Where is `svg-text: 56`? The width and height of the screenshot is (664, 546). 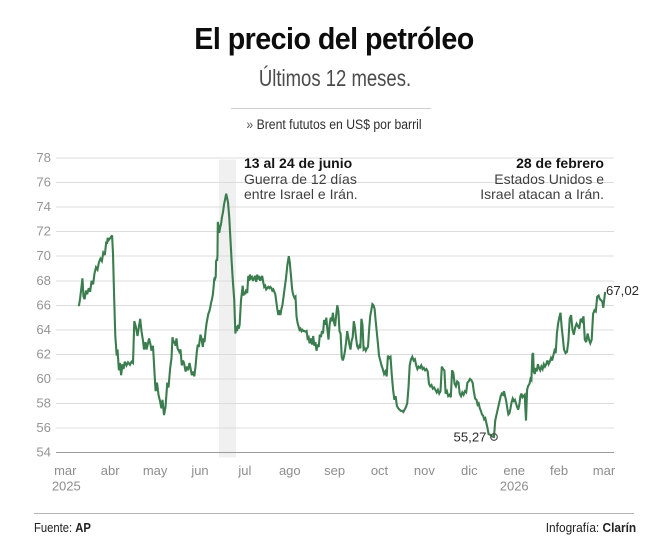 svg-text: 56 is located at coordinates (43, 427).